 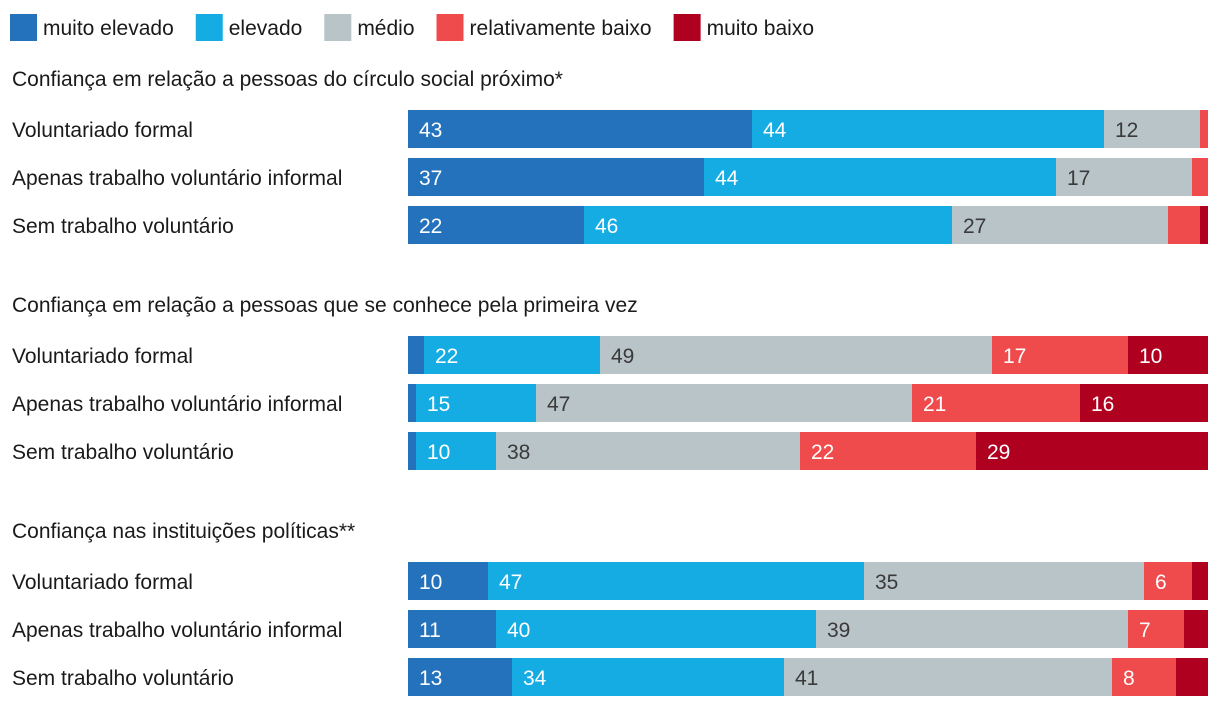 I want to click on legend-swatch-medio, so click(x=338, y=27).